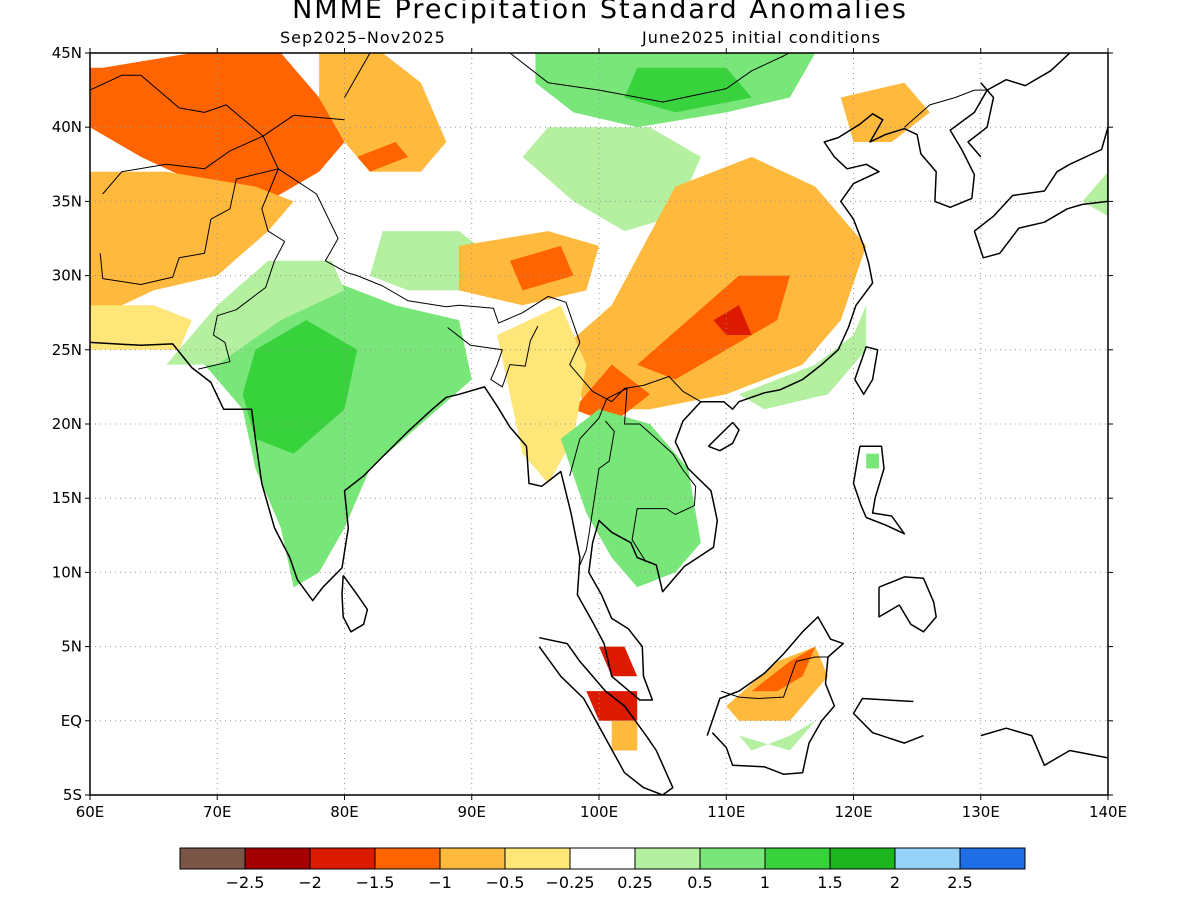  What do you see at coordinates (762, 37) in the screenshot?
I see `initial-conditions: June2025 initial conditions` at bounding box center [762, 37].